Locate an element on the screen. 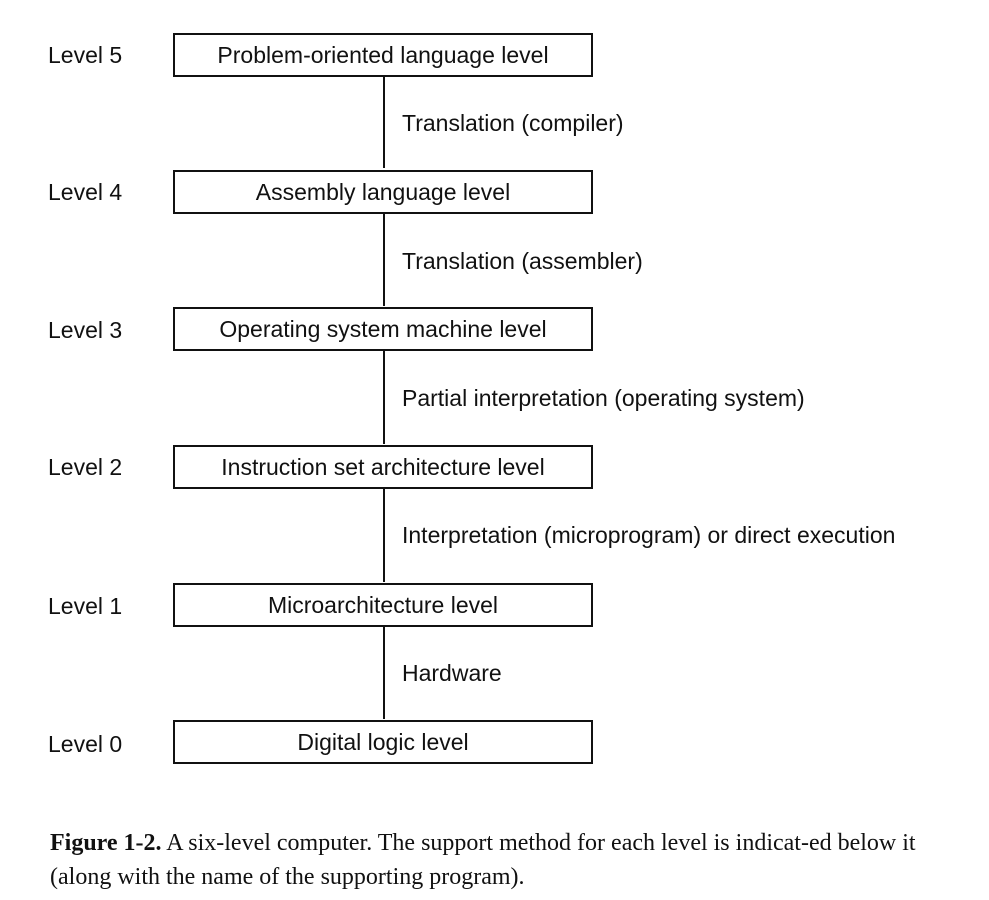 The image size is (989, 900). level-3-box: Operating system machine level is located at coordinates (383, 329).